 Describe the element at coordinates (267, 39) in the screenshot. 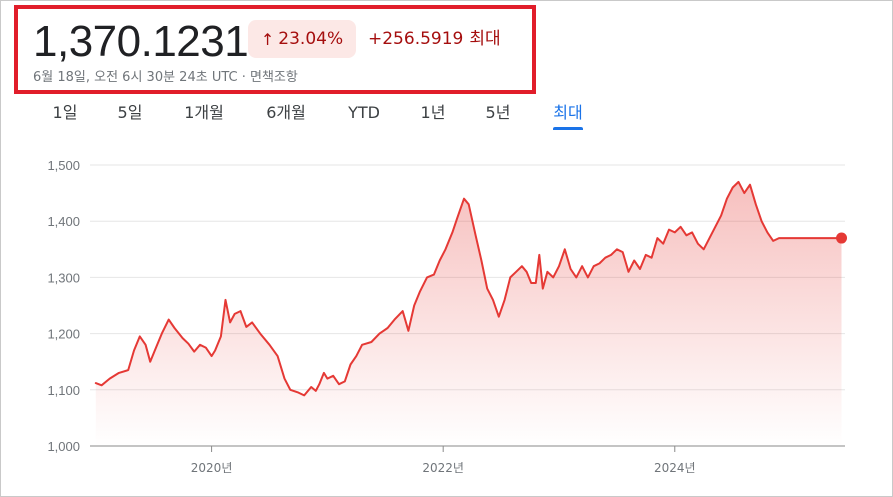

I see `arrow-up-icon: ↑` at that location.